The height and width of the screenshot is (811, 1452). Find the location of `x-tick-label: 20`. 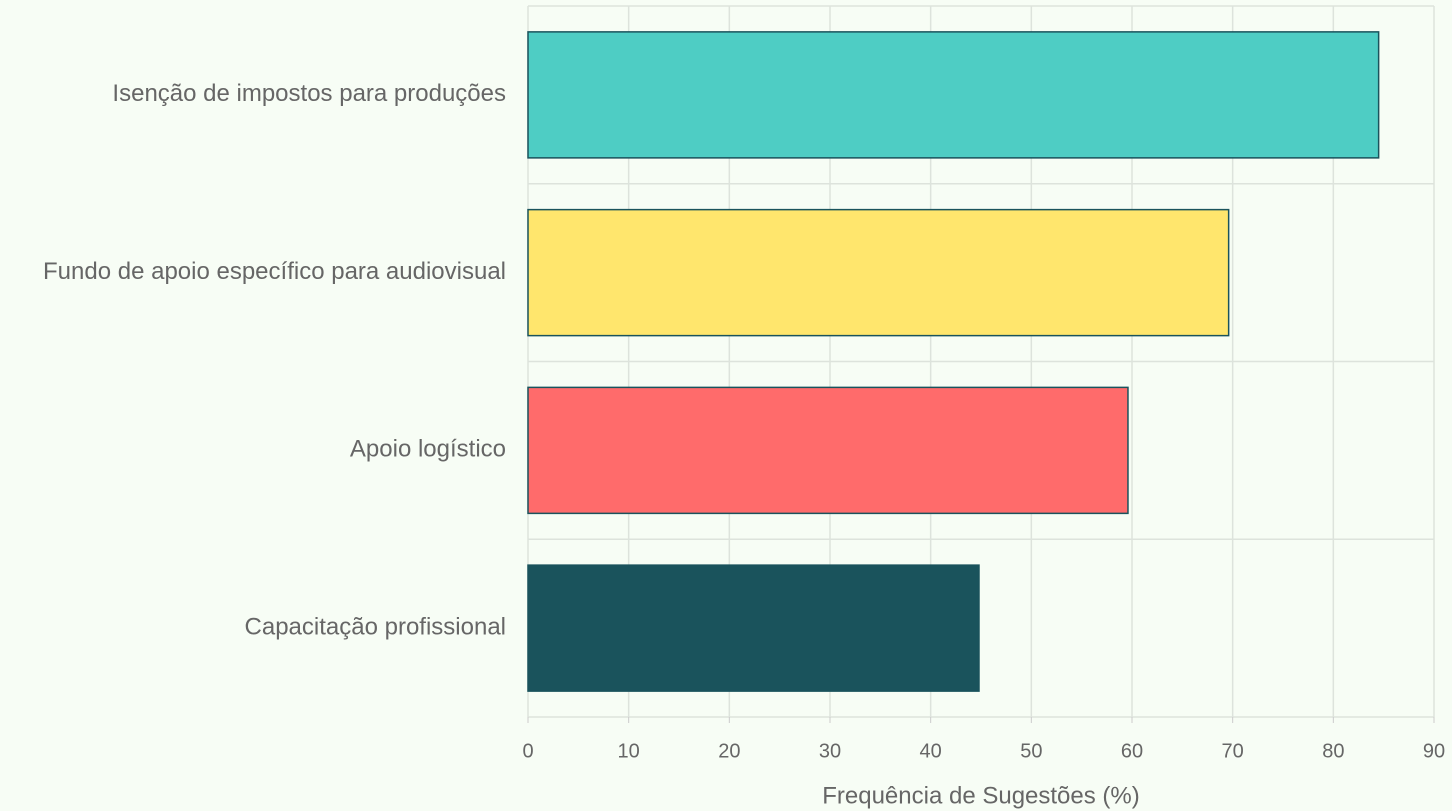

x-tick-label: 20 is located at coordinates (729, 751).